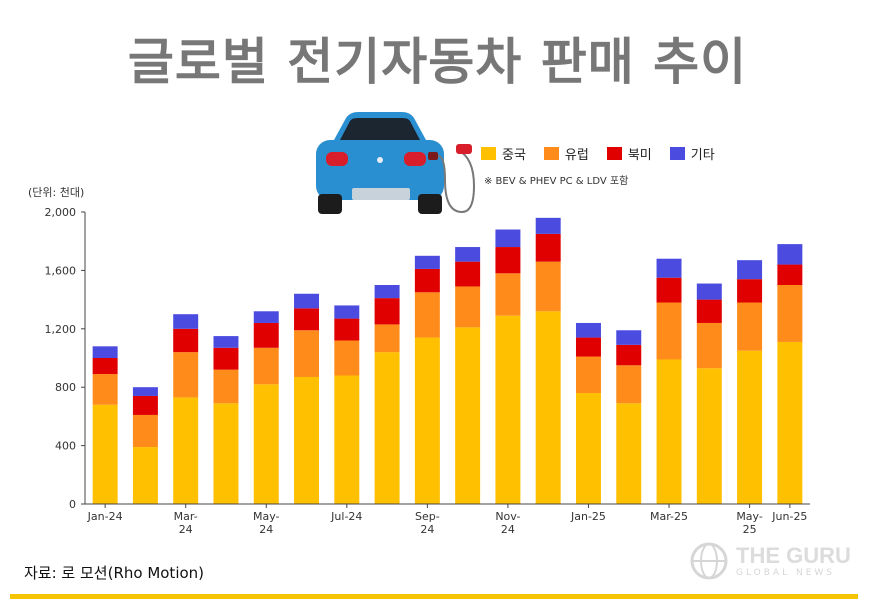  What do you see at coordinates (789, 516) in the screenshot?
I see `x-tick-label: Jun-25` at bounding box center [789, 516].